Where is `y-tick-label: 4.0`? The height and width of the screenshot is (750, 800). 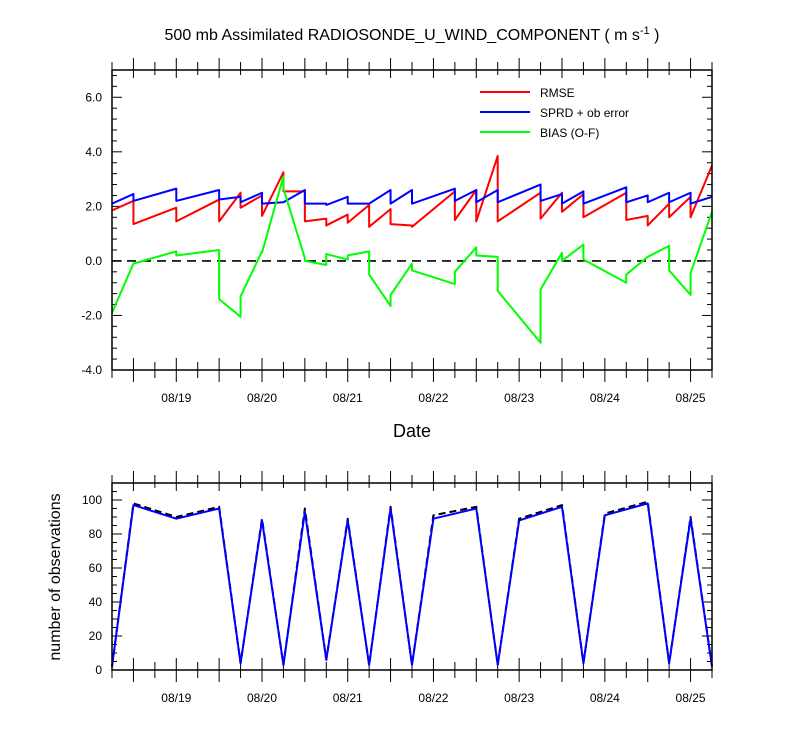
y-tick-label: 4.0 is located at coordinates (93, 152).